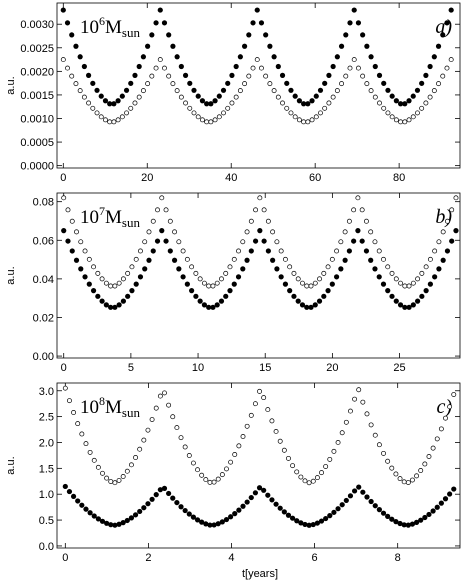  What do you see at coordinates (37, 96) in the screenshot?
I see `y-tick-label: 0.0015` at bounding box center [37, 96].